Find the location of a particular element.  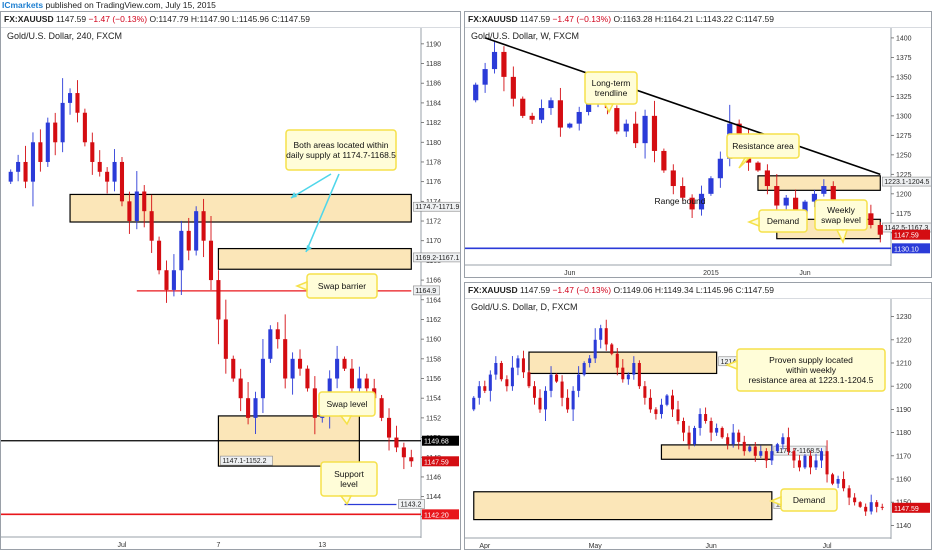

zone-label: 1223.1-1204.5 is located at coordinates (906, 182).